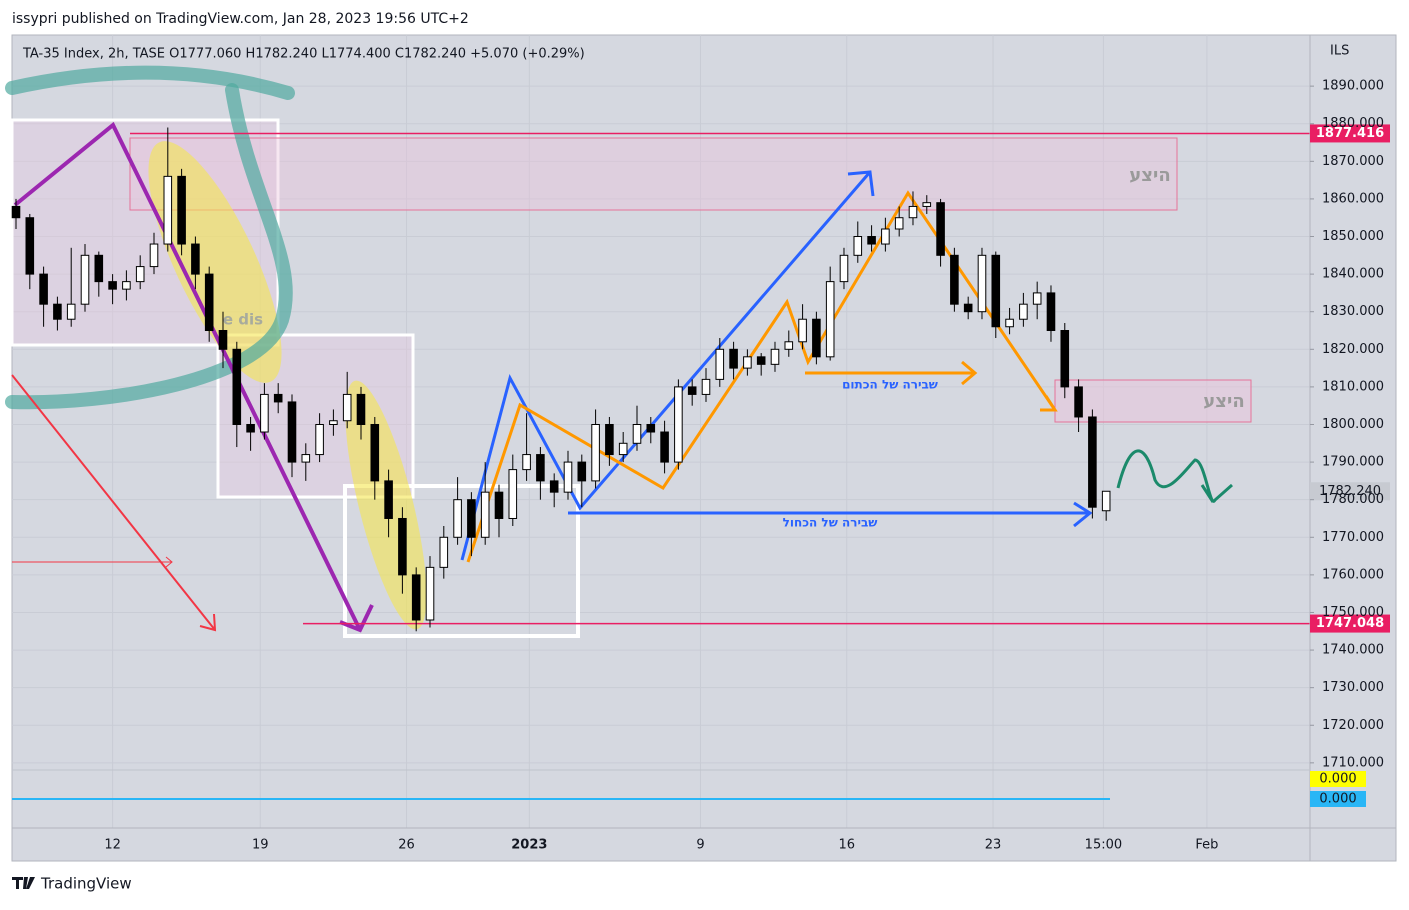 This screenshot has height=910, width=1409. What do you see at coordinates (1353, 687) in the screenshot?
I see `y-tick-label: 1730.000` at bounding box center [1353, 687].